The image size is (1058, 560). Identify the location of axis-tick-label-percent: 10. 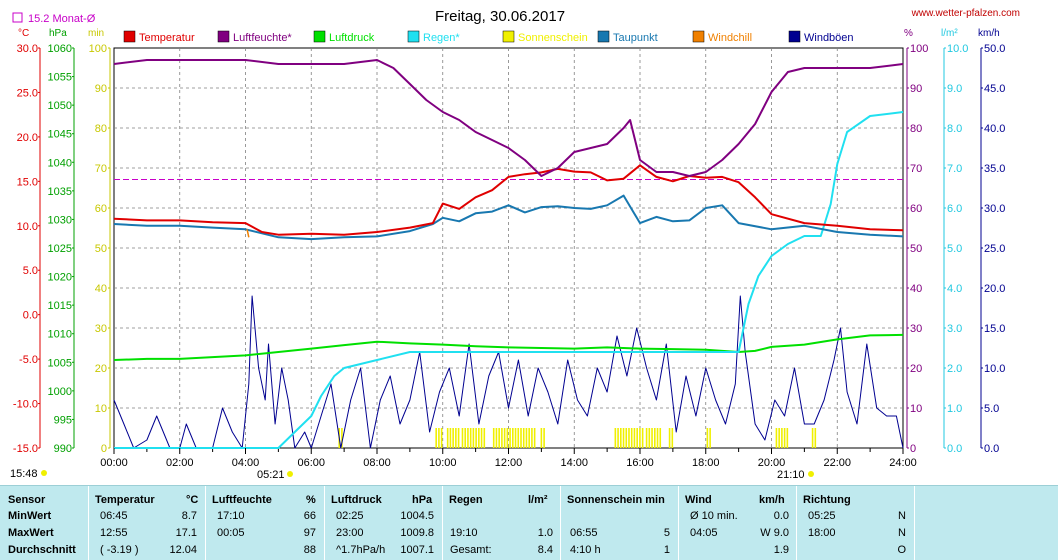
(916, 409).